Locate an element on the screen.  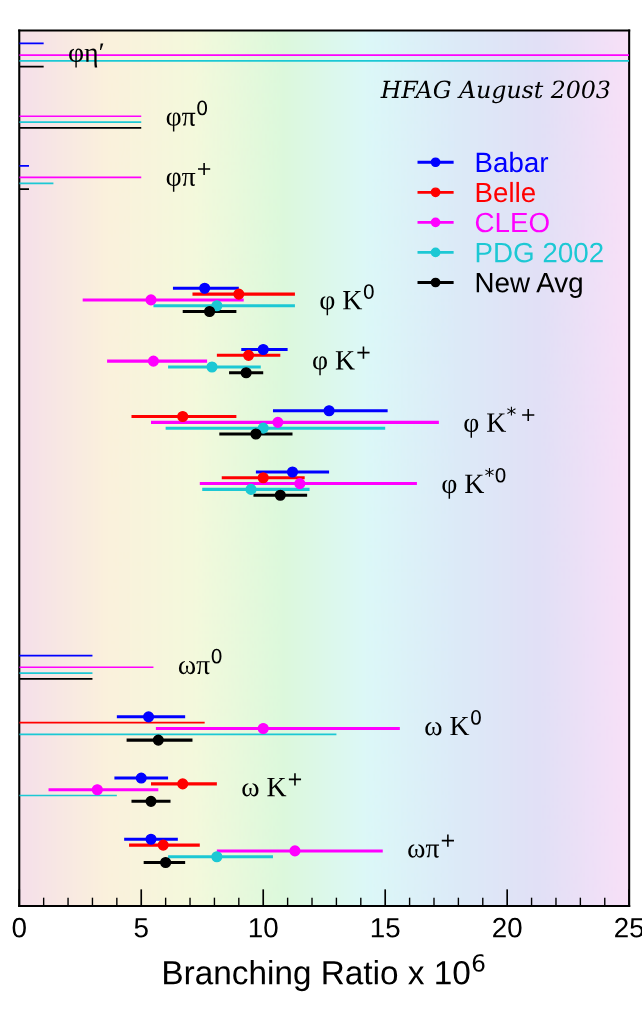
legend-label: New Avg is located at coordinates (529, 285).